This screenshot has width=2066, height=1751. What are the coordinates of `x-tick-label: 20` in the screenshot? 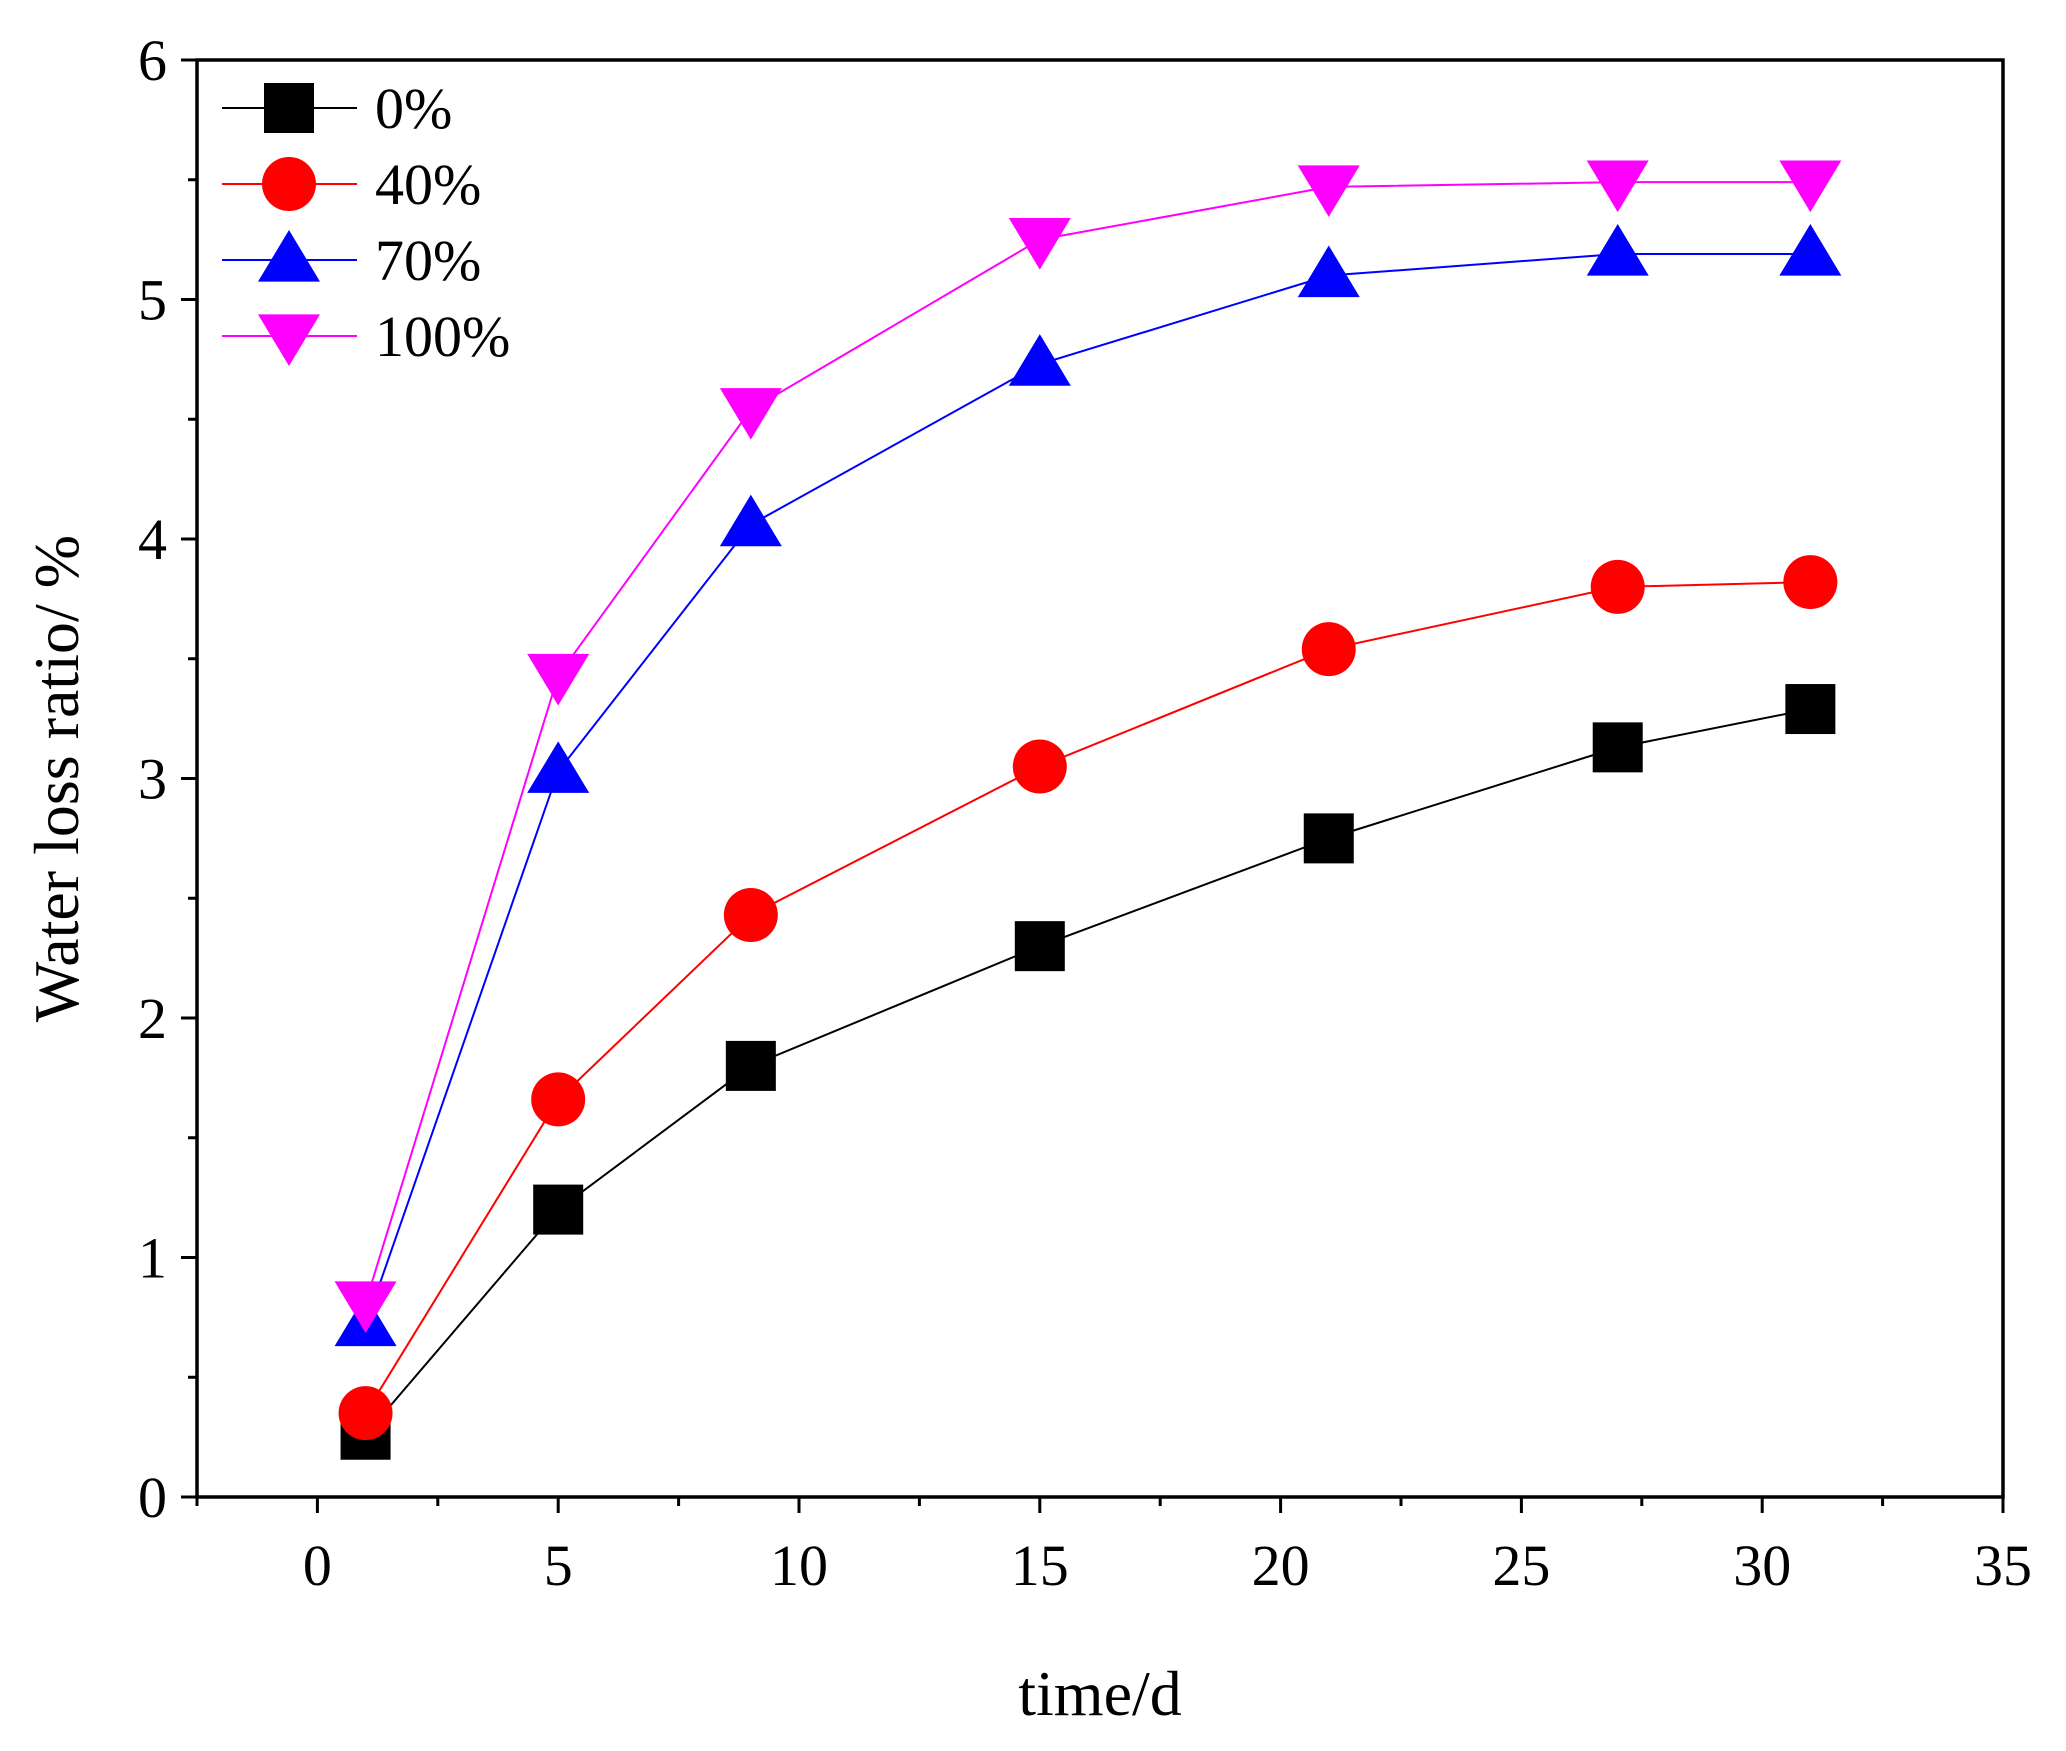 It's located at (1281, 1565).